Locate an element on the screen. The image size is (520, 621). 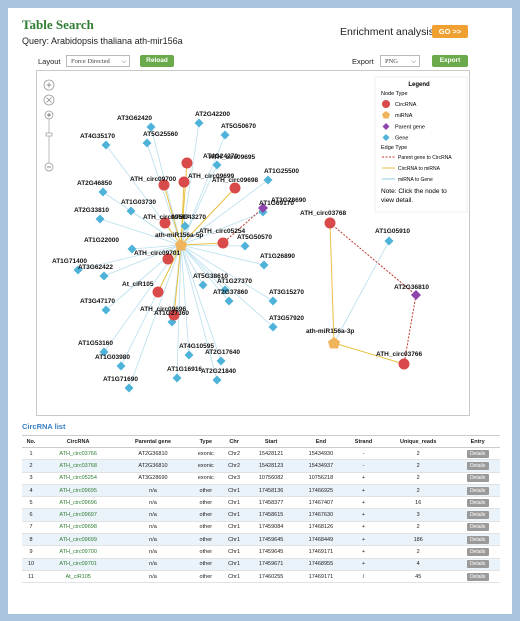
circrna-node-ath_circ09698 is located at coordinates (235, 188).